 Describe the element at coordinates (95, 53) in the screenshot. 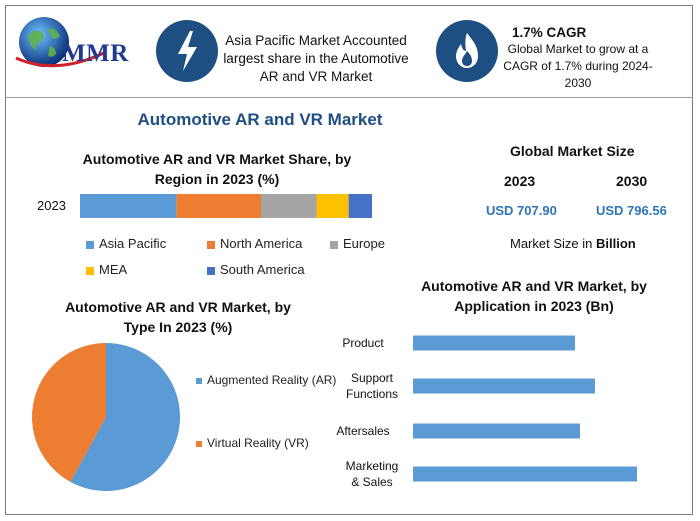

I see `logo-text: MMR` at that location.